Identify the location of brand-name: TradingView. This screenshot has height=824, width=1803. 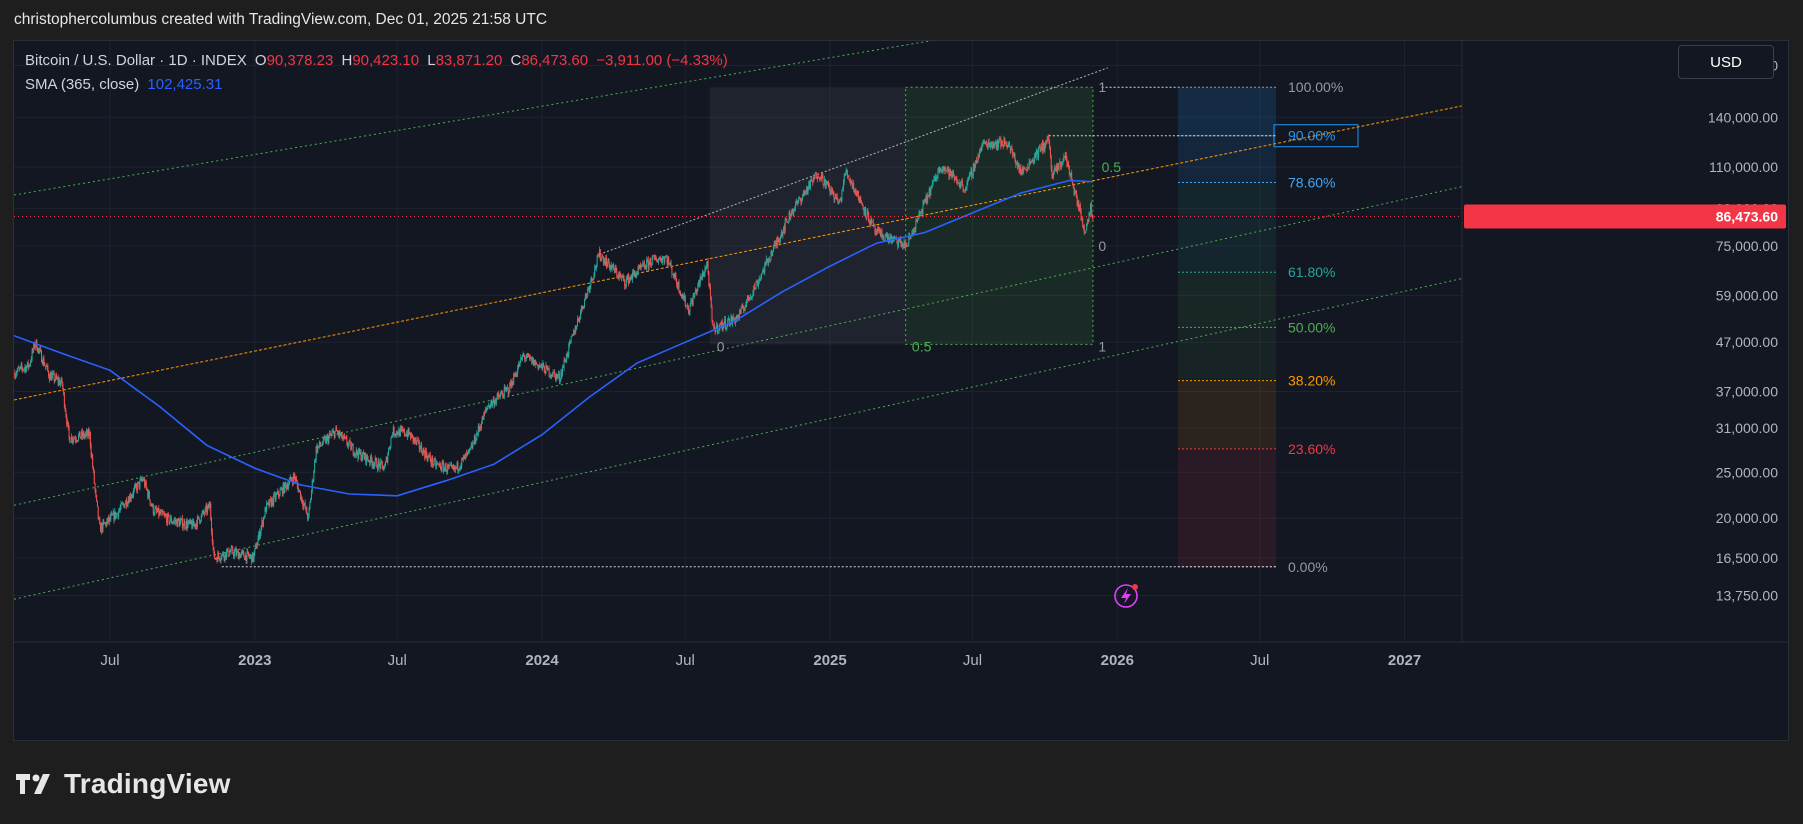
(147, 783).